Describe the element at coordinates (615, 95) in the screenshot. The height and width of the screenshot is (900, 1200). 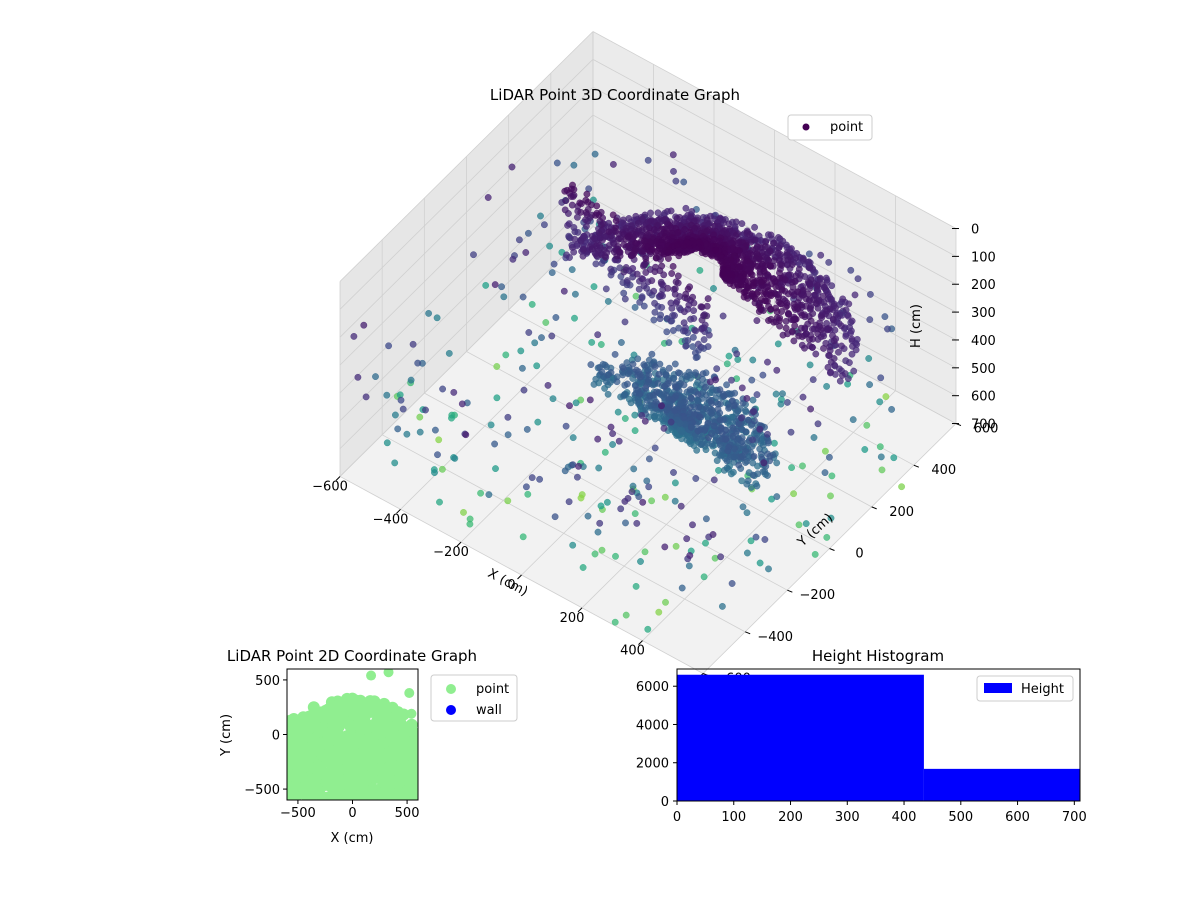
I see `3d-chart-title: LiDAR Point 3D Coordinate Graph` at that location.